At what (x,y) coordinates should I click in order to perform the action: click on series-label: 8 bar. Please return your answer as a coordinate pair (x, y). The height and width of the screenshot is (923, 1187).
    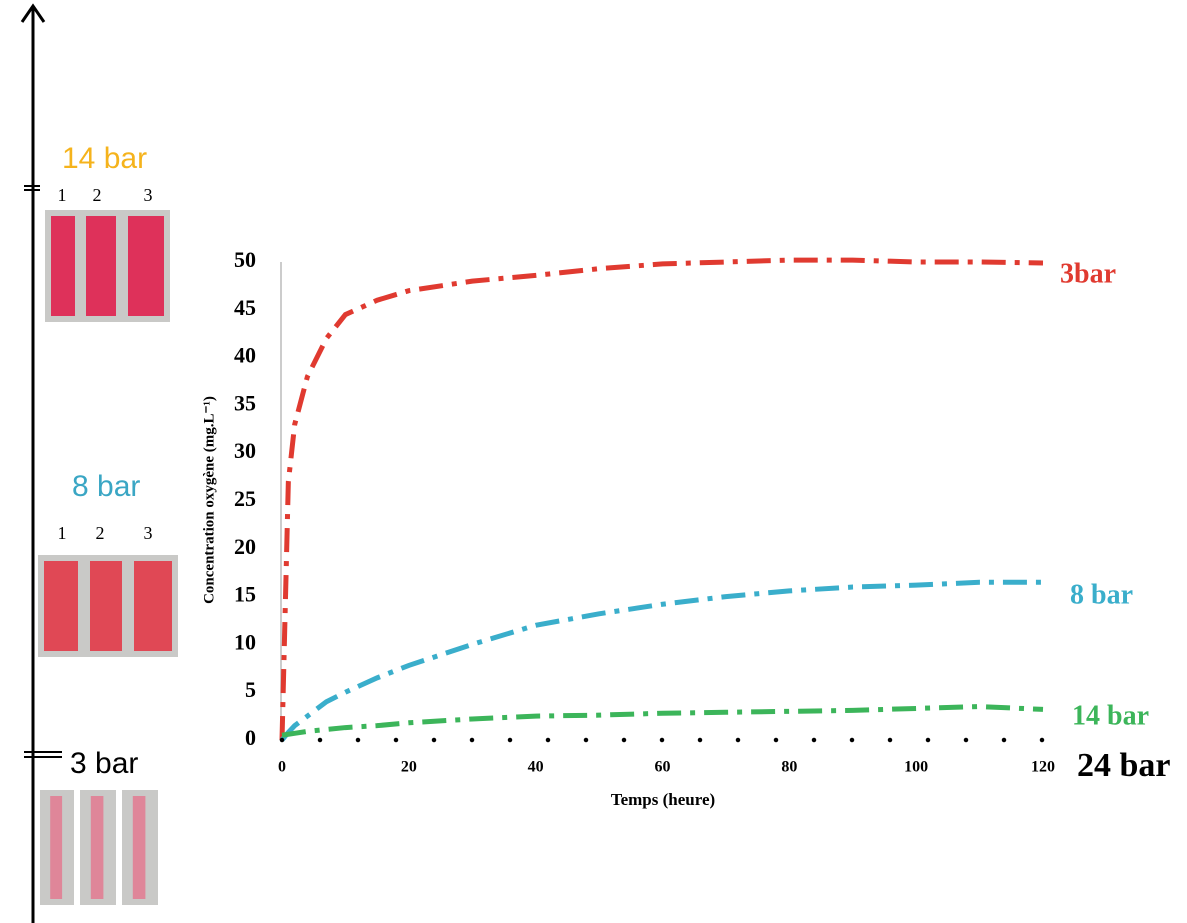
    Looking at the image, I should click on (1101, 594).